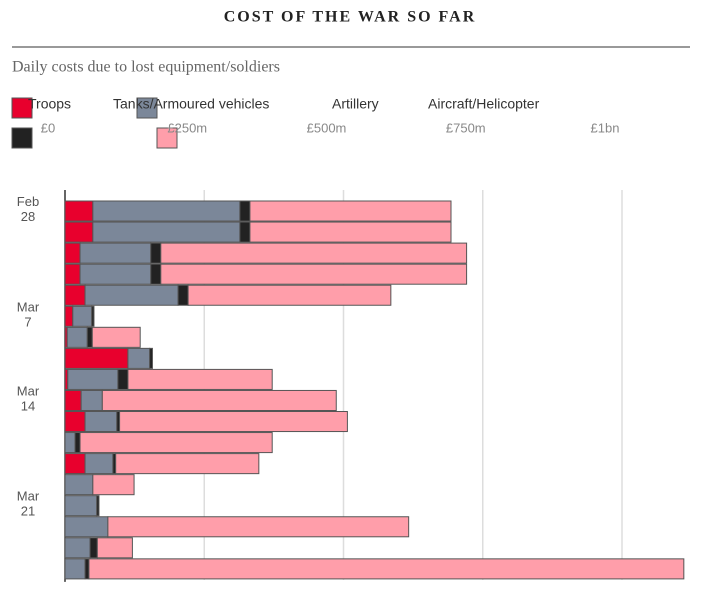  What do you see at coordinates (27, 322) in the screenshot?
I see `y-tick-label-line: 7` at bounding box center [27, 322].